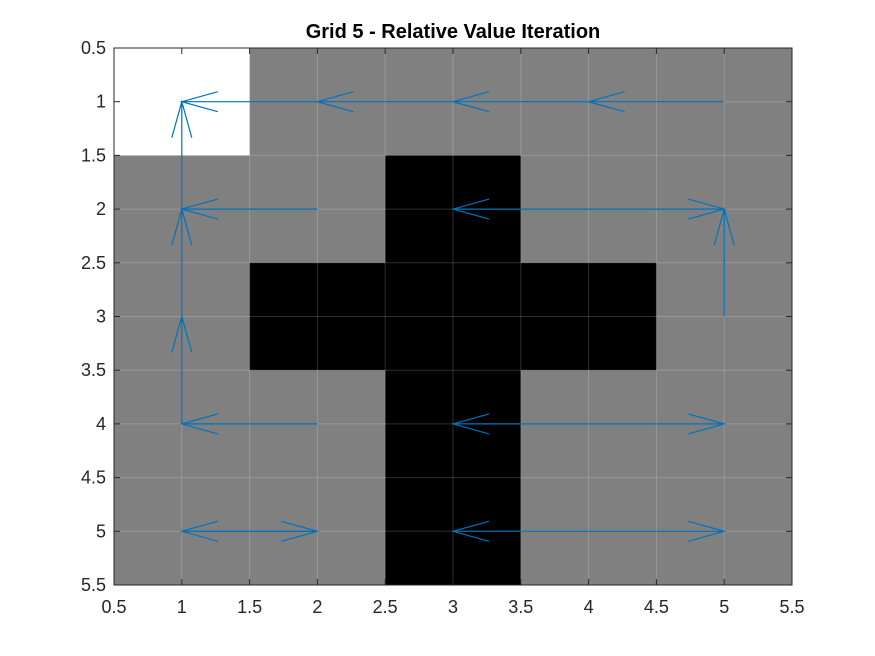 The width and height of the screenshot is (875, 656). What do you see at coordinates (93, 370) in the screenshot?
I see `y-tick-label: 3.5` at bounding box center [93, 370].